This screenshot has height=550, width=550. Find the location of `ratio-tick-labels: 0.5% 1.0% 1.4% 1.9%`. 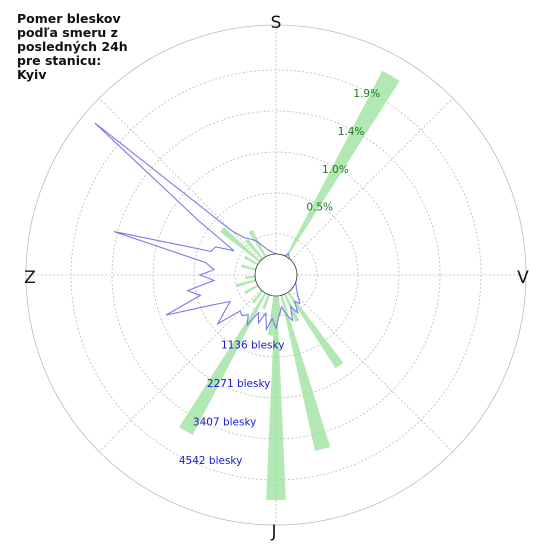

ratio-tick-labels: 0.5% 1.0% 1.4% 1.9% is located at coordinates (343, 151).